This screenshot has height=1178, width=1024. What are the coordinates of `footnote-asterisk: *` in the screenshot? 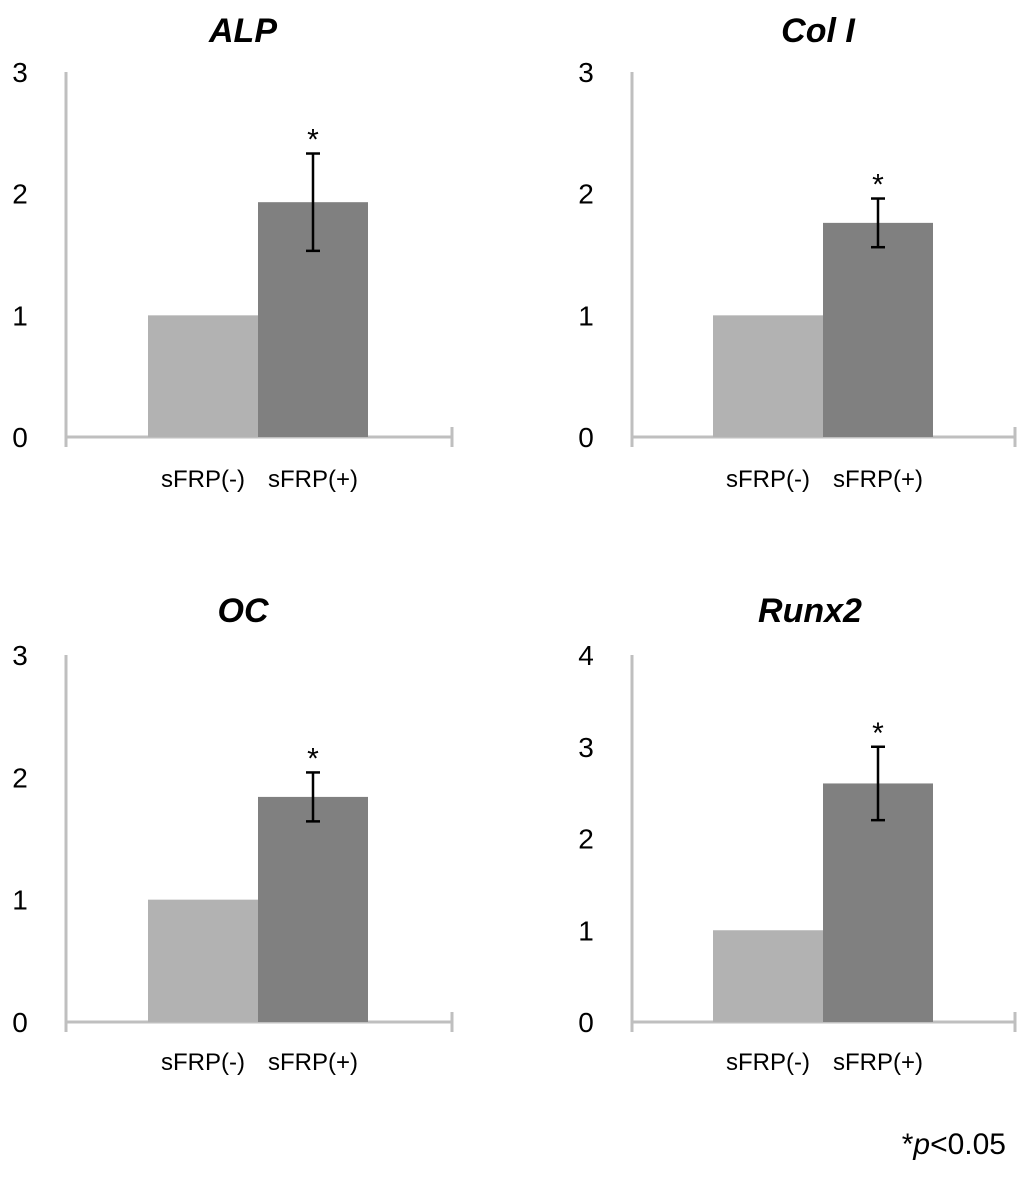 It's located at (907, 1144).